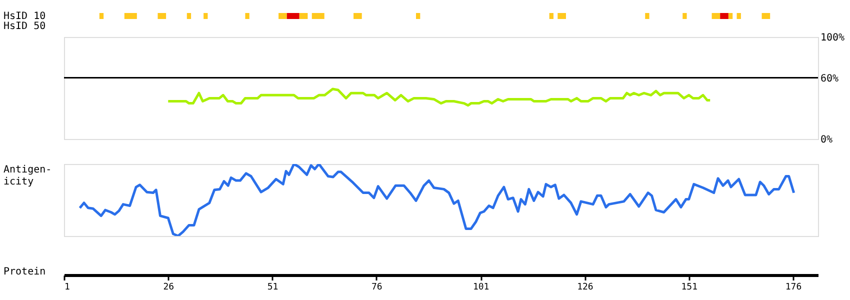  What do you see at coordinates (67, 287) in the screenshot?
I see `x-tick-label: 1` at bounding box center [67, 287].